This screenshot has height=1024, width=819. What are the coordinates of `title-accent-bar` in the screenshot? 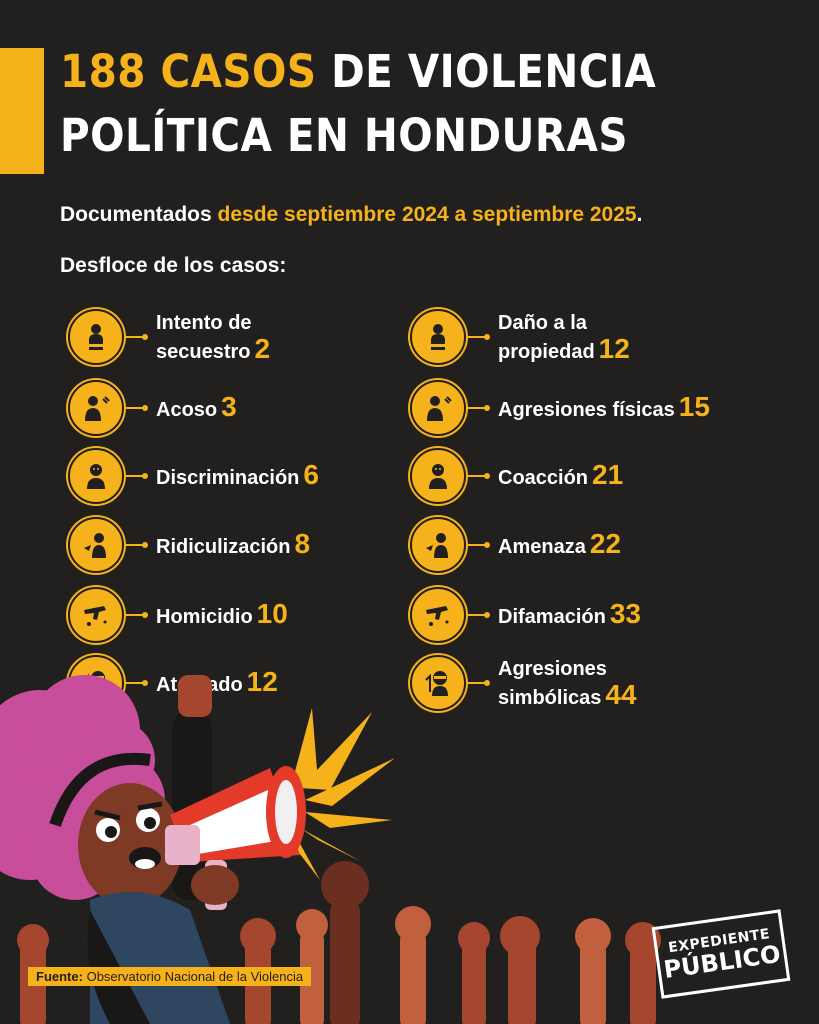 It's located at (22, 111).